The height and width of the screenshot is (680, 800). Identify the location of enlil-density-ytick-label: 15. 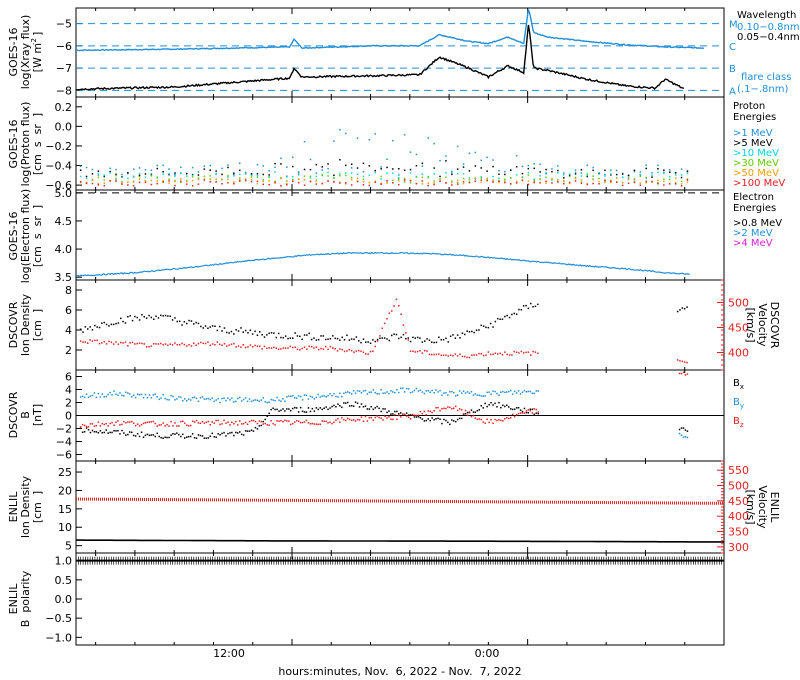
(65, 509).